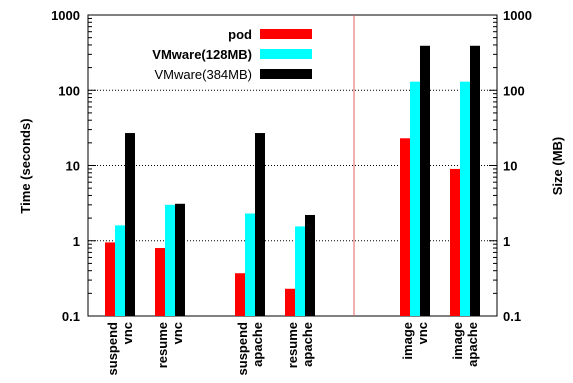  Describe the element at coordinates (512, 316) in the screenshot. I see `y-tick-label-right: 0.1` at that location.